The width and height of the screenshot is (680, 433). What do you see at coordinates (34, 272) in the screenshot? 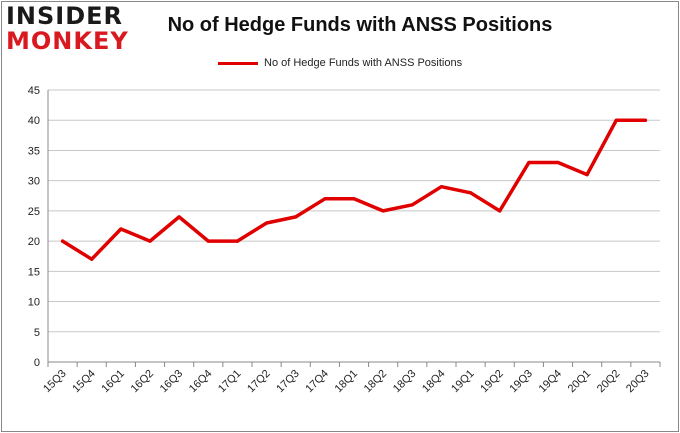
I see `y-tick-label: 15` at bounding box center [34, 272].